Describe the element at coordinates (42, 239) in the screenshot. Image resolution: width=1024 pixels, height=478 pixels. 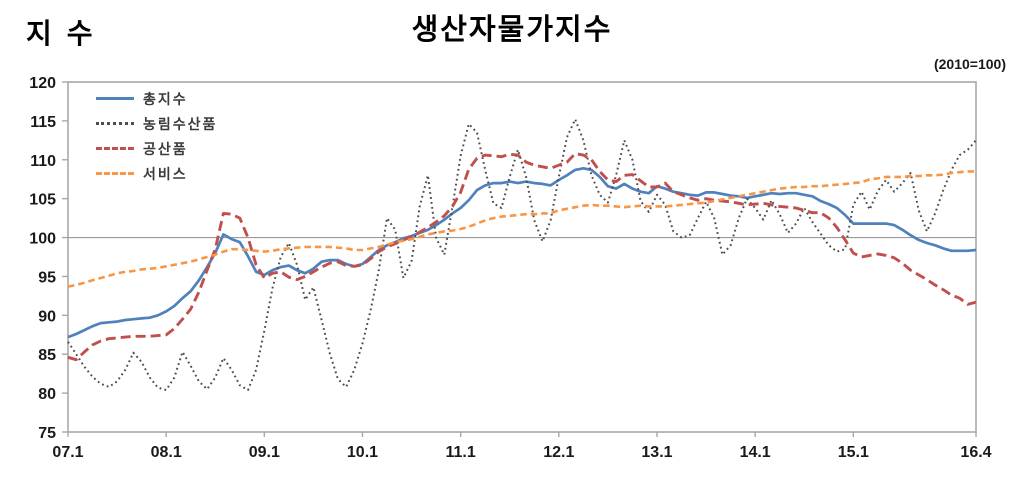
I see `y-axis-label: 100` at that location.